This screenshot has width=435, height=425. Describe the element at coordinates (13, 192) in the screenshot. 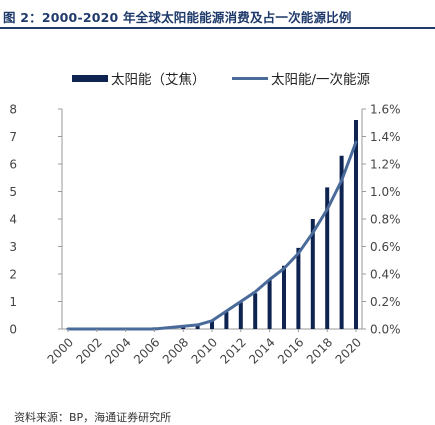

I see `y-left-tick-label: 5` at that location.